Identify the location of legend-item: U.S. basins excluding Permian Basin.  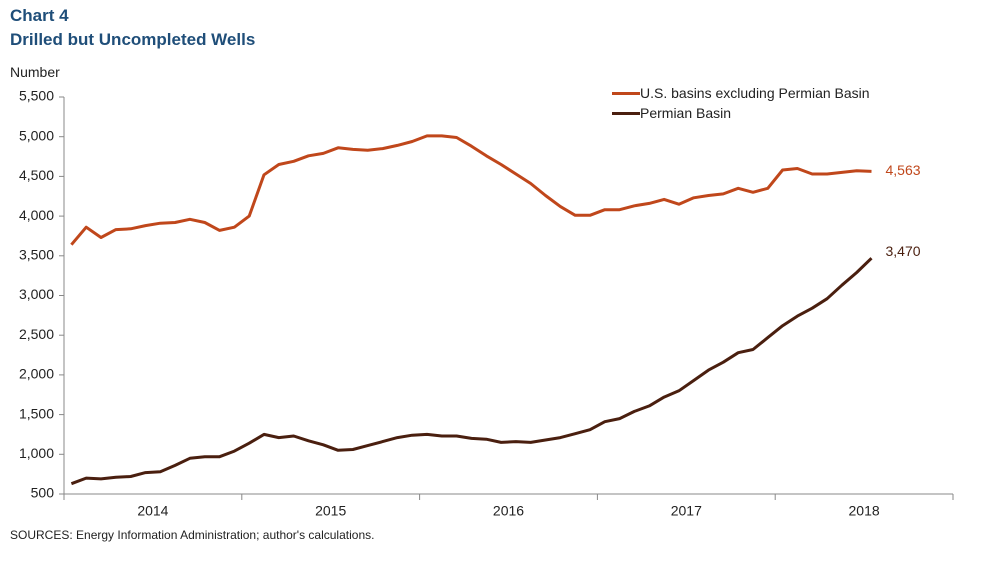
(747, 93).